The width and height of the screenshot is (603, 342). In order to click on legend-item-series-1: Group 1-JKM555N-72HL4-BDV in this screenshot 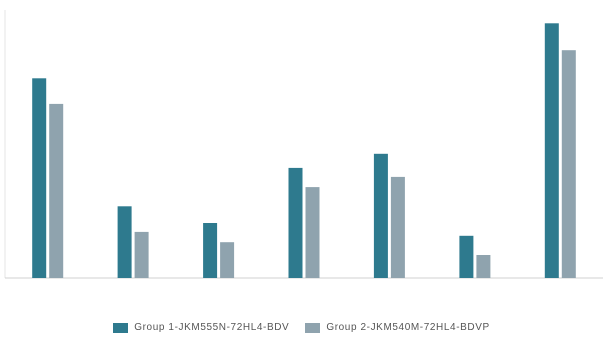, I will do `click(201, 327)`.